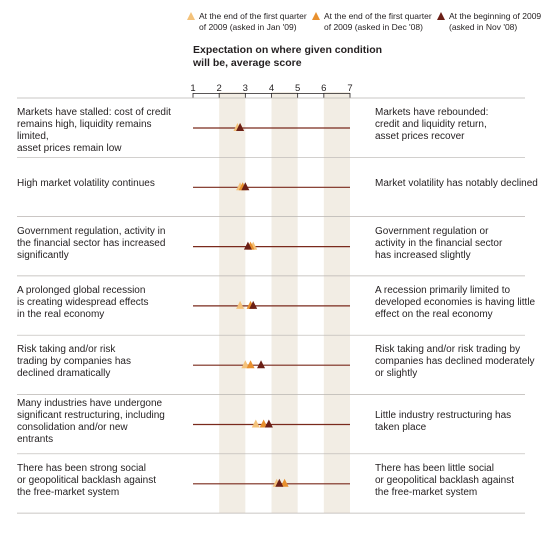 Image resolution: width=545 pixels, height=537 pixels. I want to click on row-label-line: declined dramatically, so click(64, 374).